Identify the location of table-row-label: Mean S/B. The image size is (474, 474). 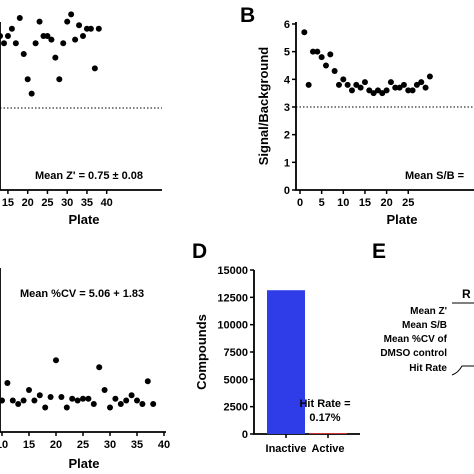
(424, 325).